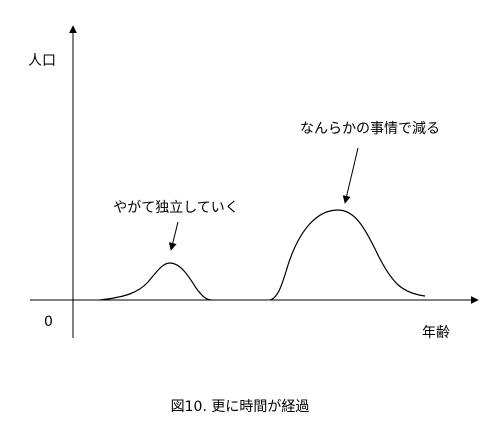 This screenshot has height=429, width=504. Describe the element at coordinates (42, 61) in the screenshot. I see `y-axis-label: 人口` at that location.